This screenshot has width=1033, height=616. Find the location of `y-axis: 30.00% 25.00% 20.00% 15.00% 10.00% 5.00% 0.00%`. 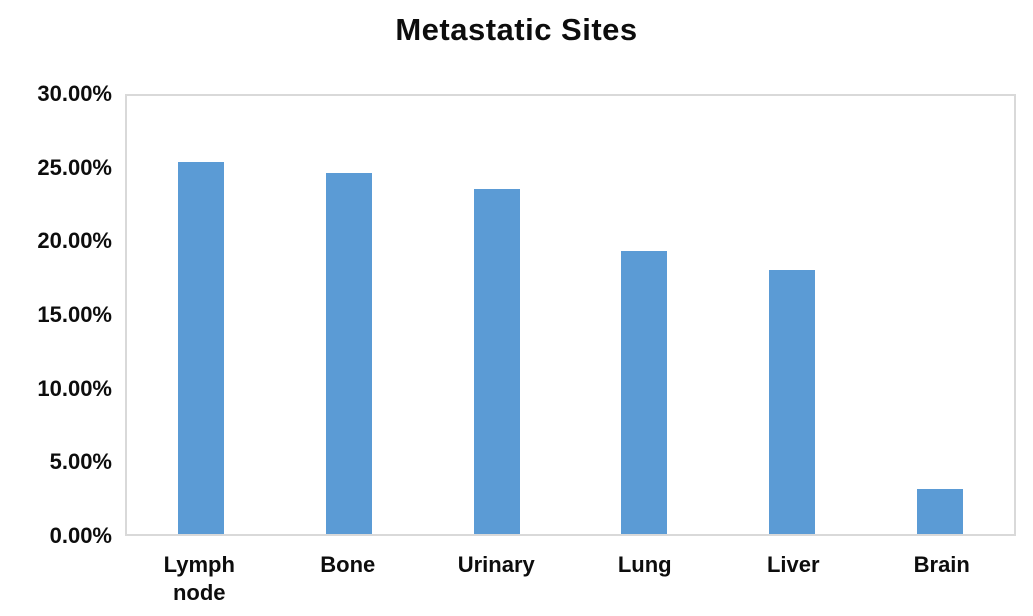

y-axis: 30.00% 25.00% 20.00% 15.00% 10.00% 5.00% 0.00% is located at coordinates (56, 314).